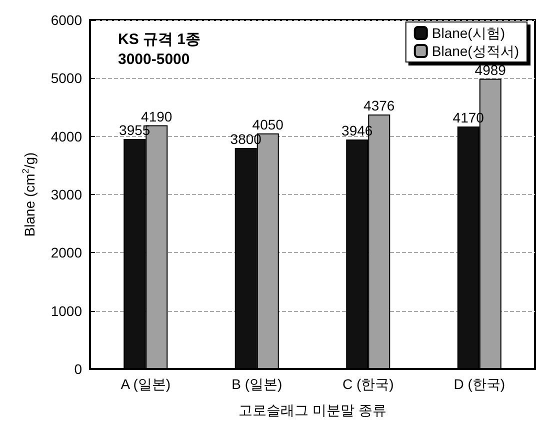 Image resolution: width=555 pixels, height=439 pixels. I want to click on x-axis-title: 고로슬래그 미분말 종류, so click(312, 410).